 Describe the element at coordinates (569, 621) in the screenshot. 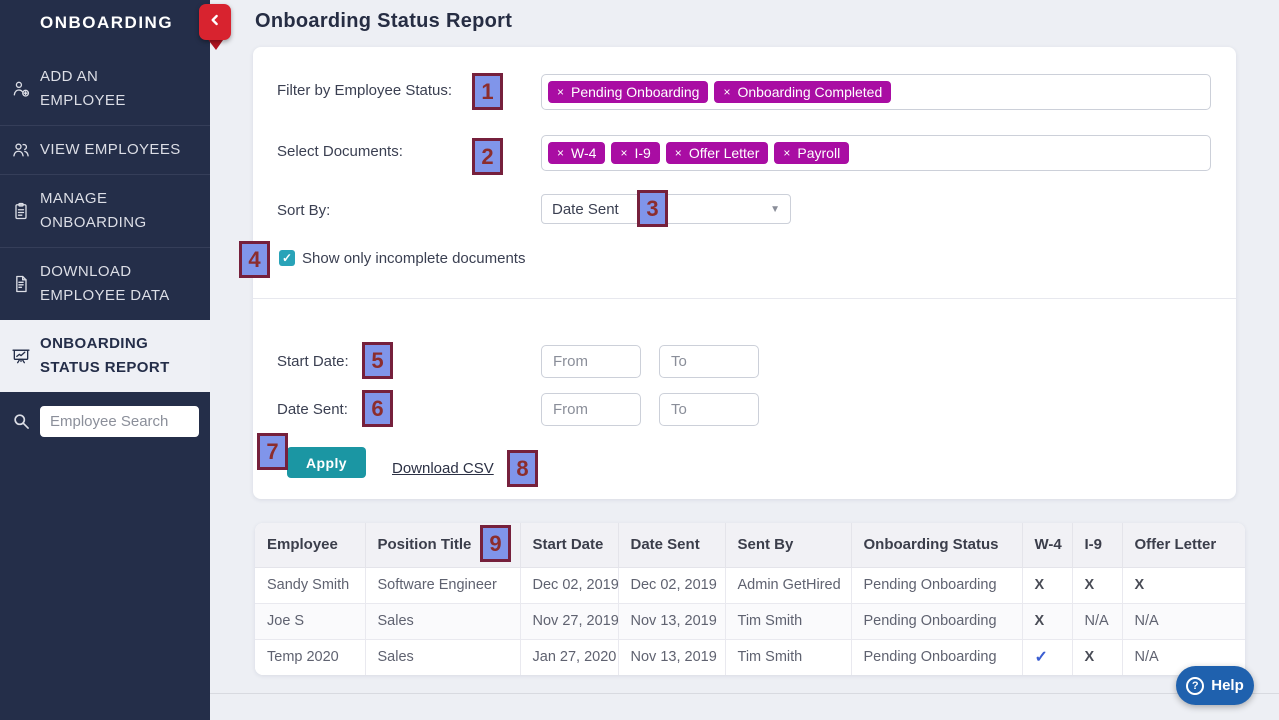

I see `table-cell: Nov 27, 2019` at that location.